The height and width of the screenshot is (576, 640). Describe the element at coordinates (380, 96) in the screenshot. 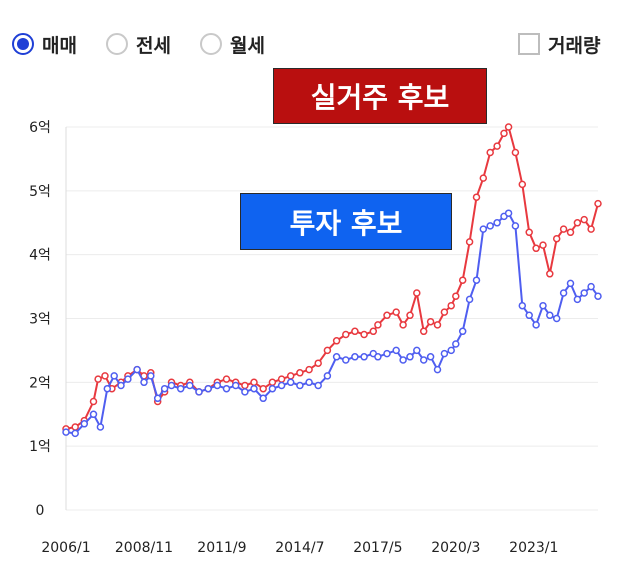

I see `residence-candidate-callout: 실거주 후보` at that location.